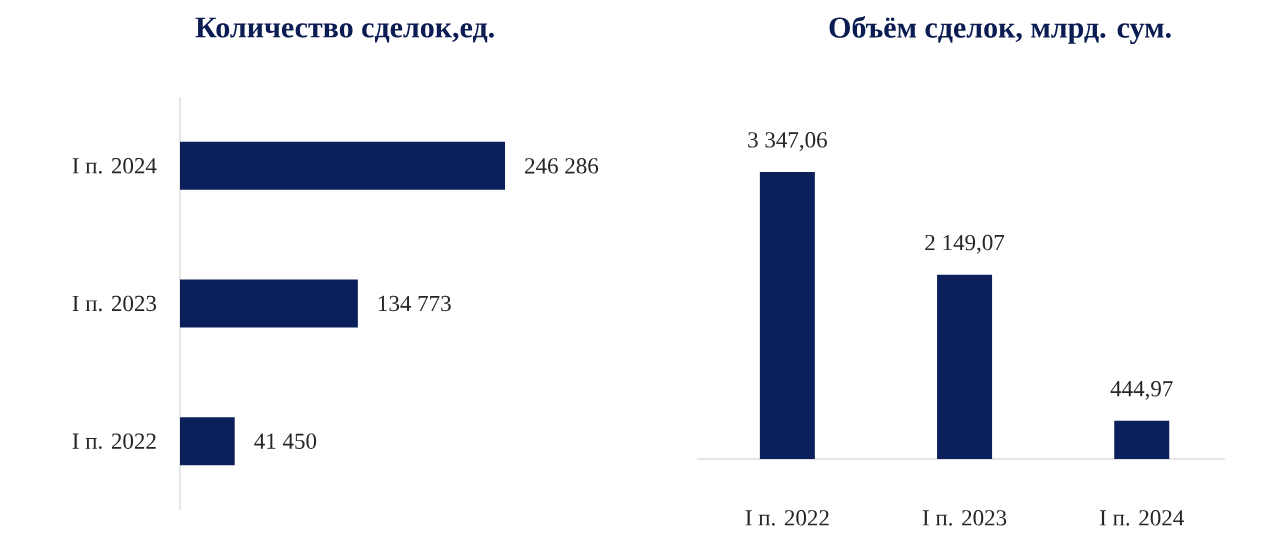  What do you see at coordinates (787, 518) in the screenshot?
I see `x-tick-label: I п. 2022` at bounding box center [787, 518].